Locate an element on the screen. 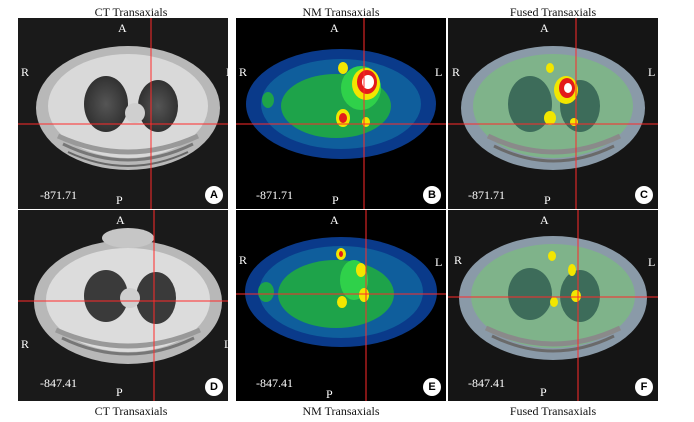 This screenshot has width=694, height=422. ct-lower-image is located at coordinates (123, 305).